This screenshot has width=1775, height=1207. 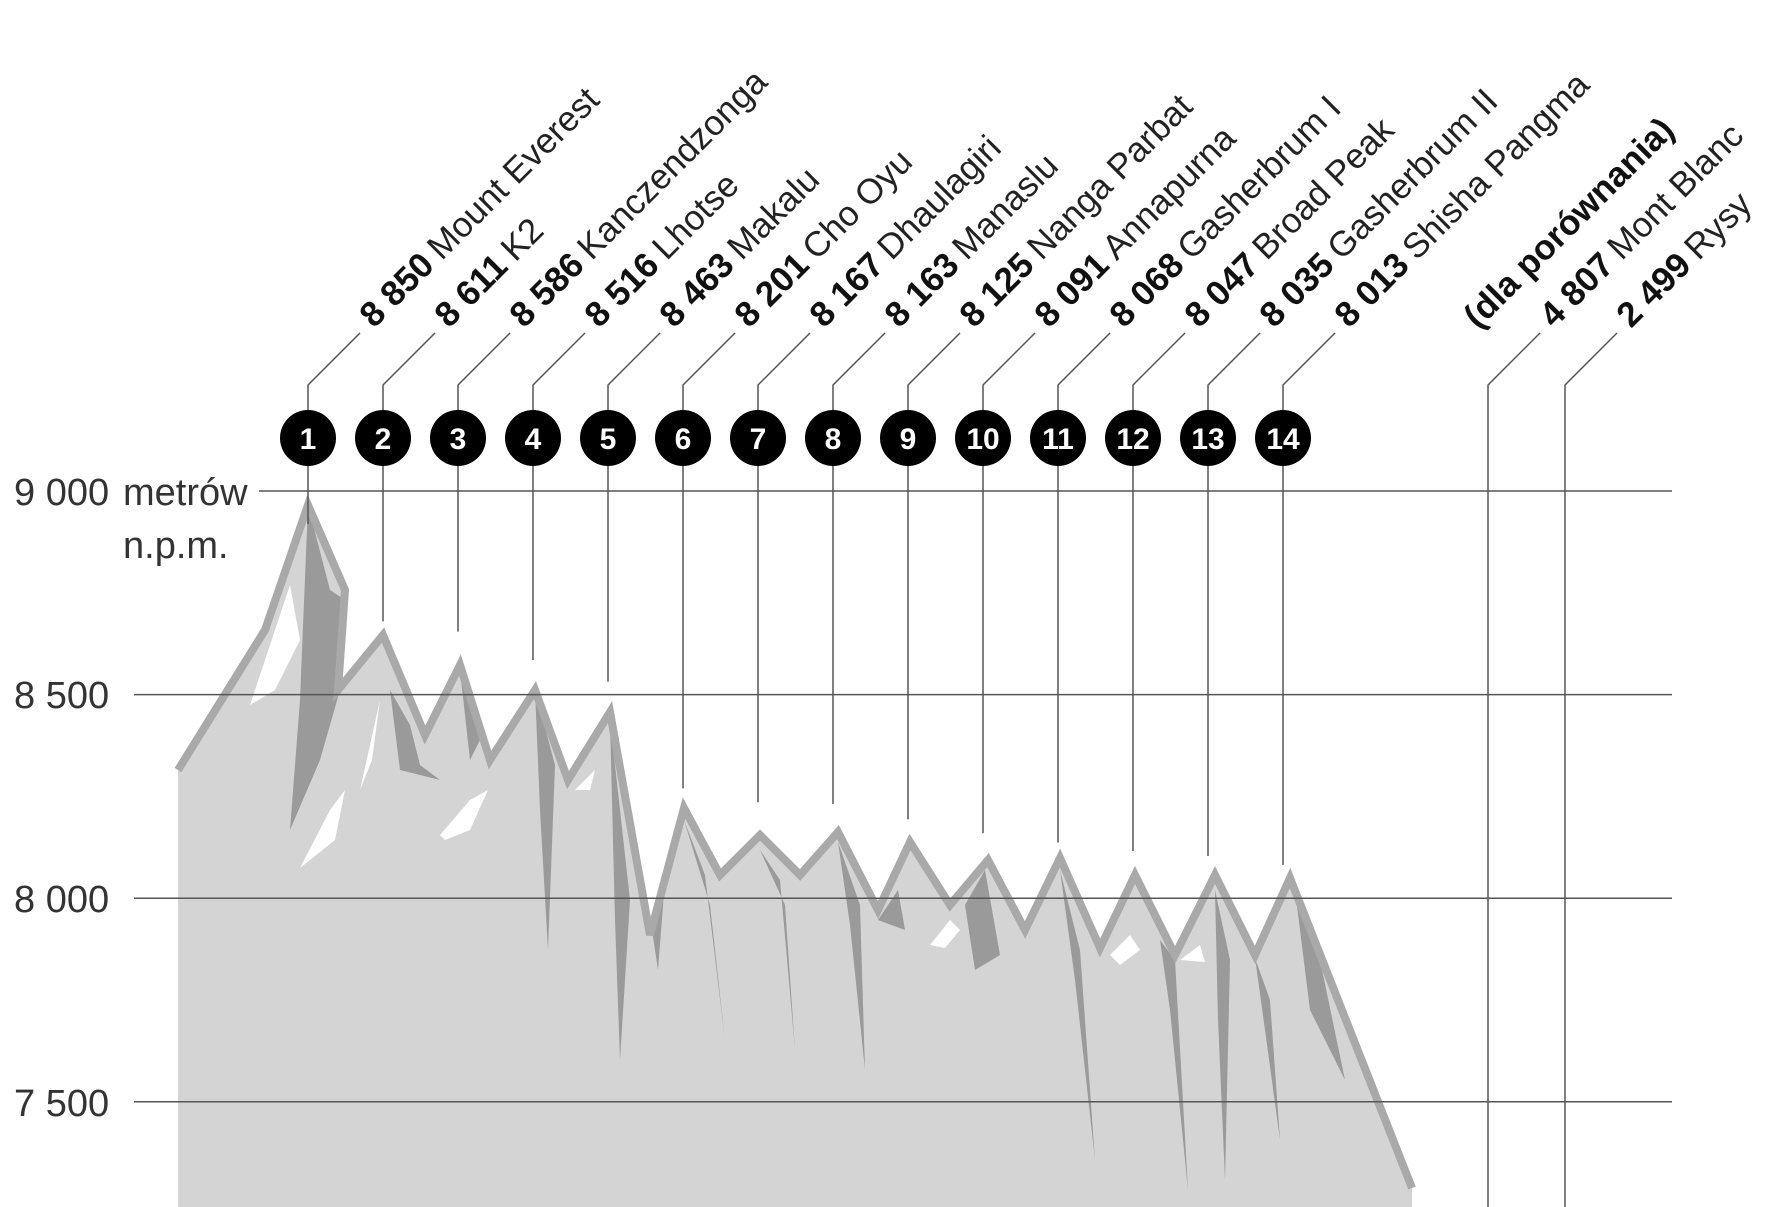 I want to click on rank-badge-number: 13, so click(x=1207, y=439).